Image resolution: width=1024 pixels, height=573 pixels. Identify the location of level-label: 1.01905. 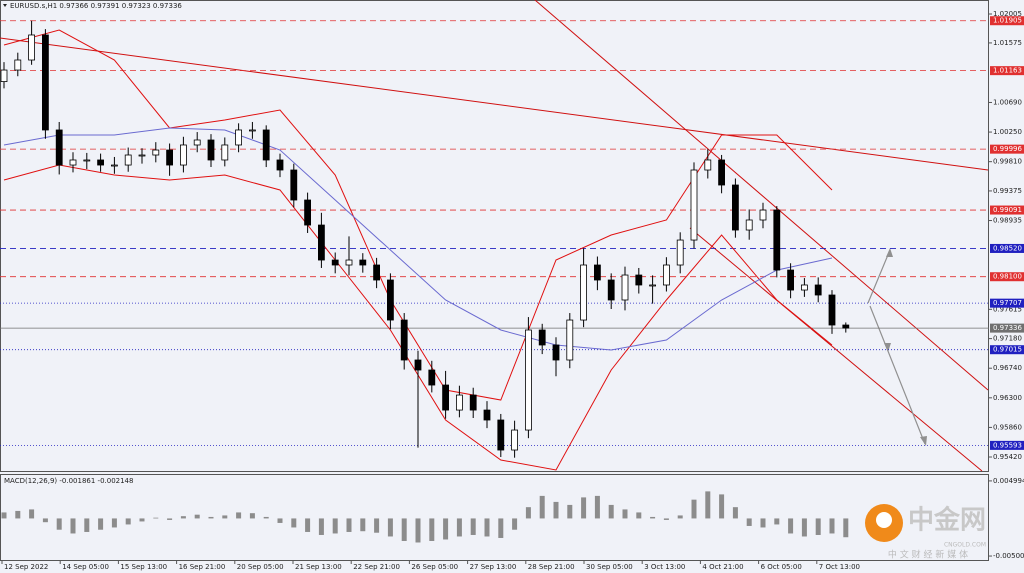
(1007, 21).